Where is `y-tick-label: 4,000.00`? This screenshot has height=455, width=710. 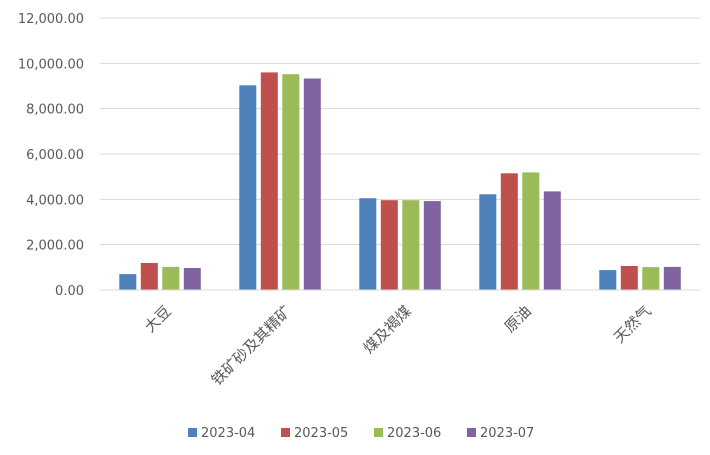 y-tick-label: 4,000.00 is located at coordinates (55, 200).